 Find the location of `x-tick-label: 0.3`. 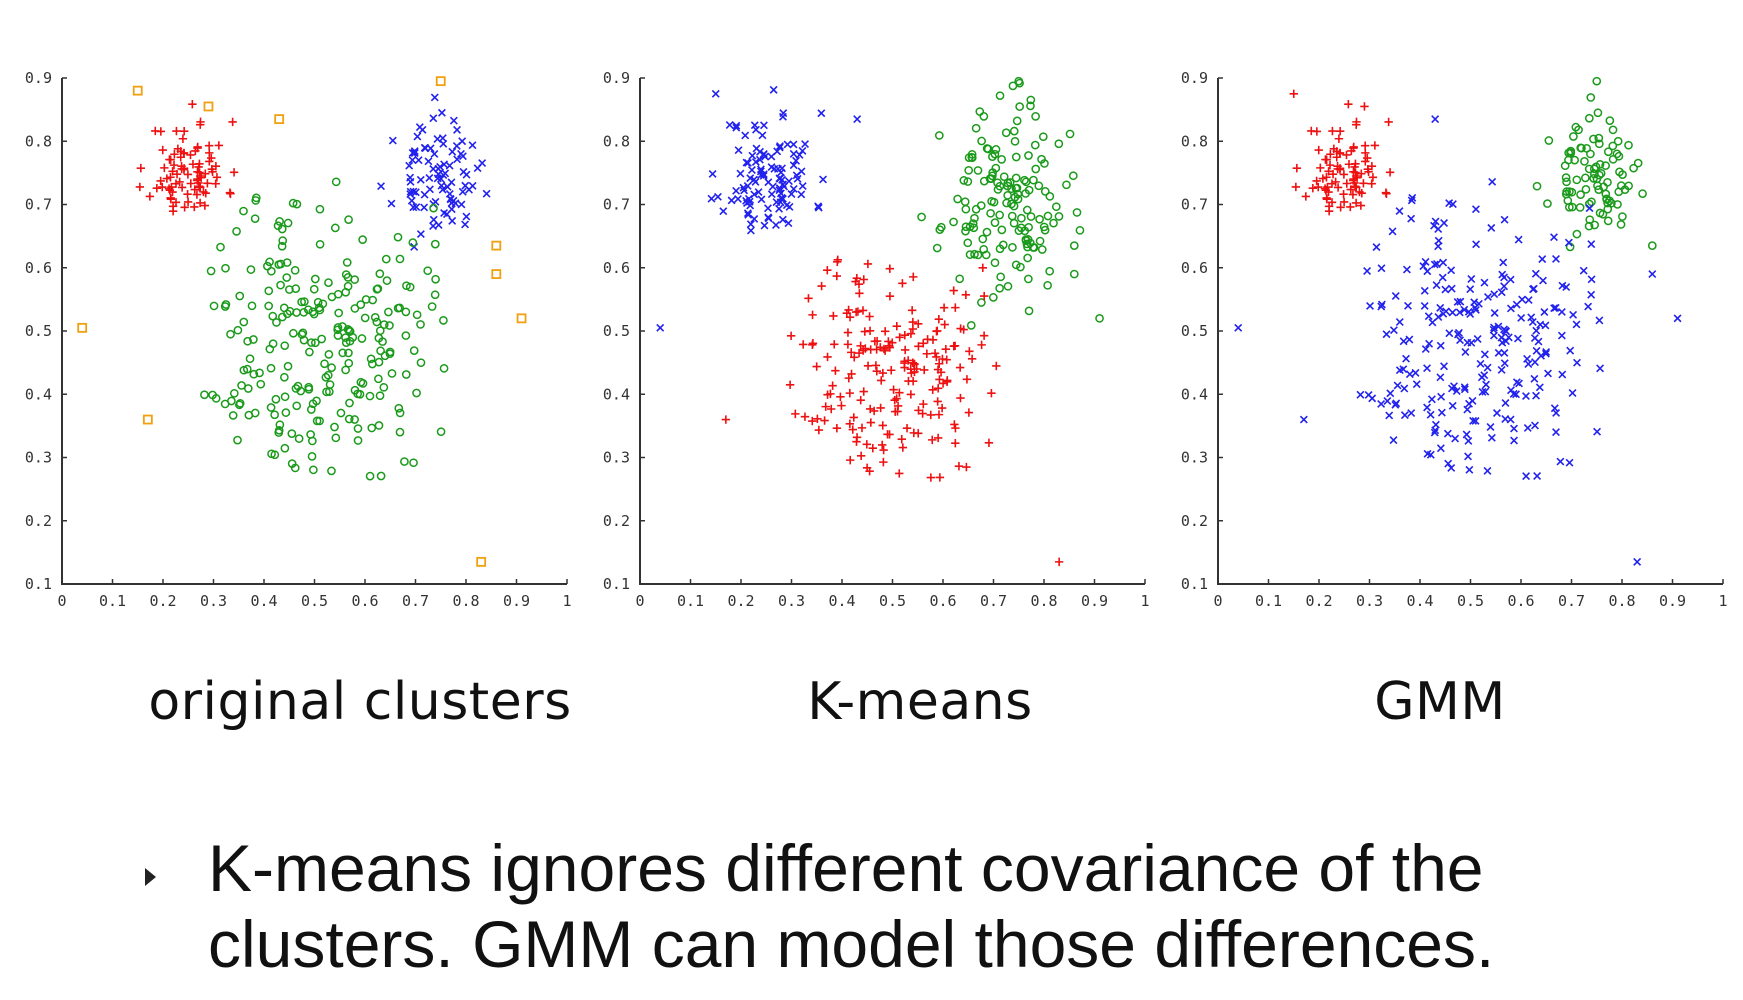

x-tick-label: 0.3 is located at coordinates (213, 601).